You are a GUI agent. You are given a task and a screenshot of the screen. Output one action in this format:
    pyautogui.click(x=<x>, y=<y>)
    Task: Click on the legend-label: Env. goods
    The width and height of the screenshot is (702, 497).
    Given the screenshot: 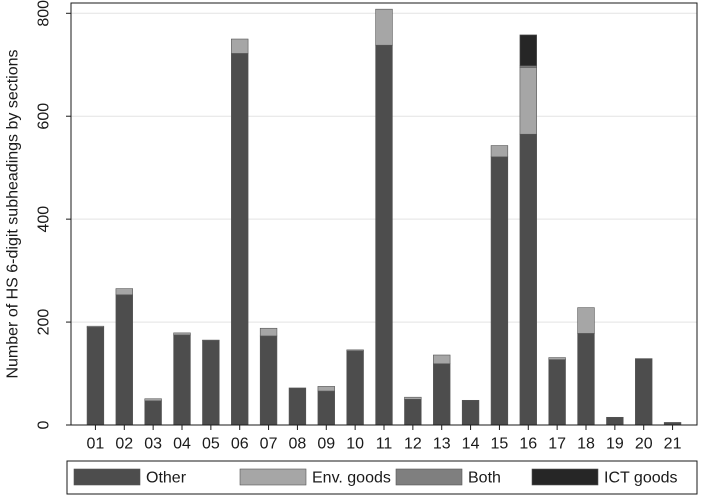 What is the action you would take?
    pyautogui.click(x=351, y=478)
    